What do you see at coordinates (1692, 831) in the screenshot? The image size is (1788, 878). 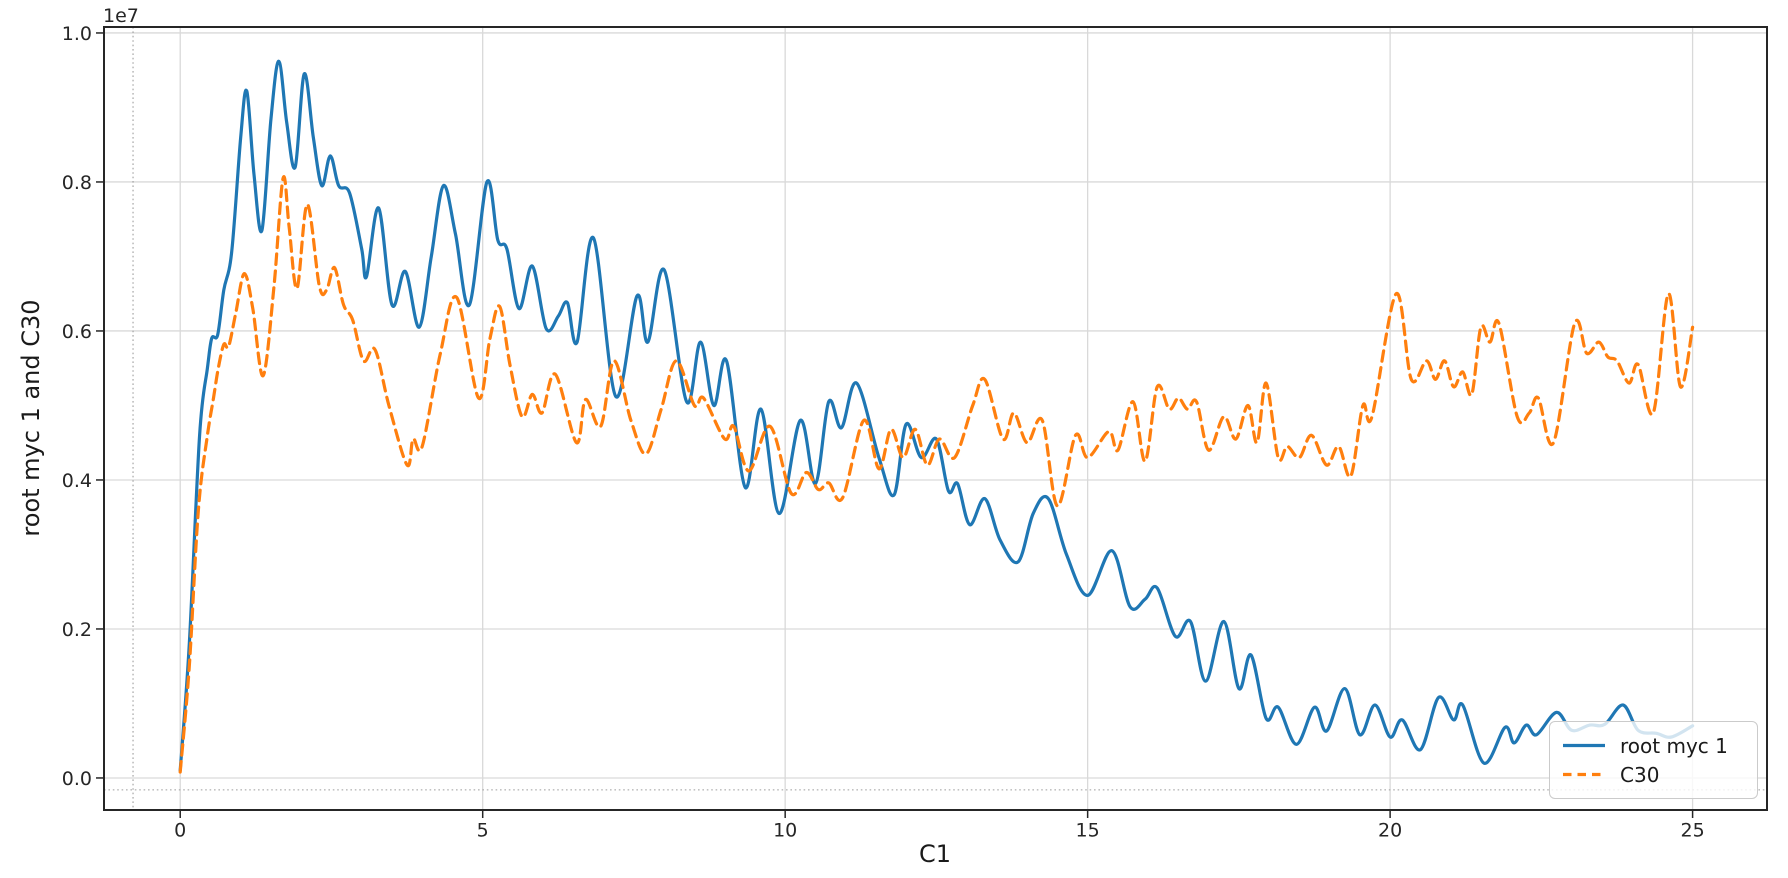 I see `x-tick-label: 25` at bounding box center [1692, 831].